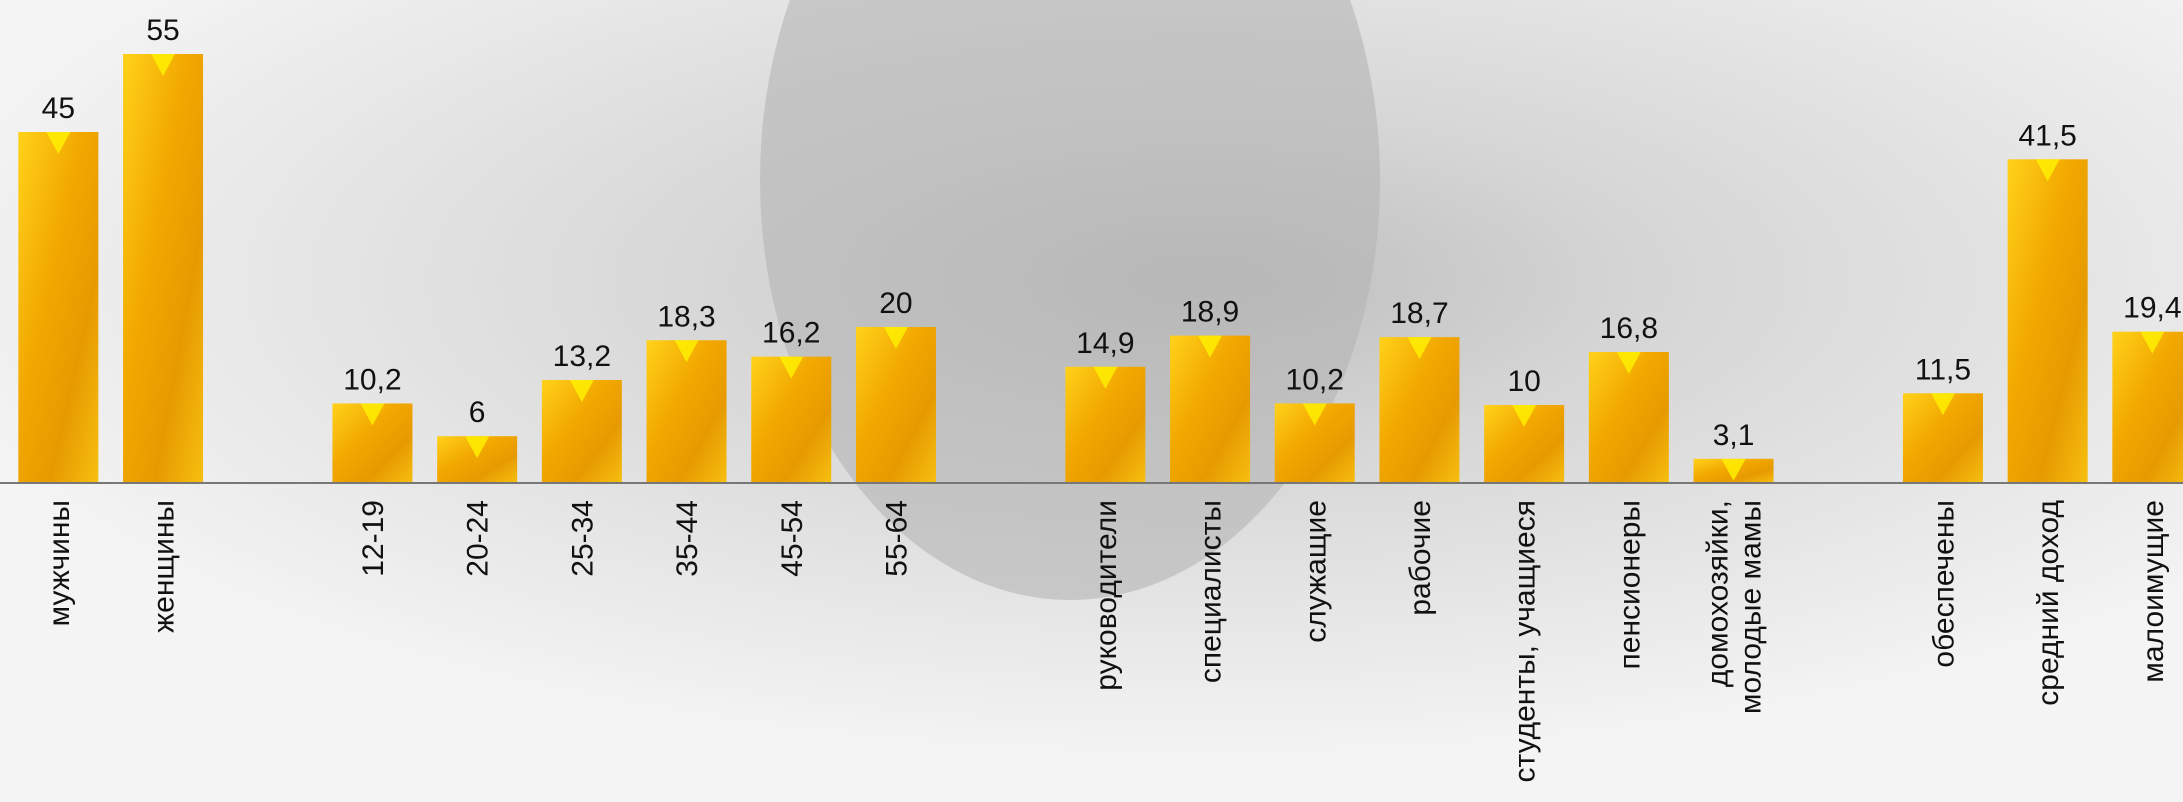 Image resolution: width=2183 pixels, height=802 pixels. Describe the element at coordinates (1629, 328) in the screenshot. I see `value-label: 16,8` at that location.